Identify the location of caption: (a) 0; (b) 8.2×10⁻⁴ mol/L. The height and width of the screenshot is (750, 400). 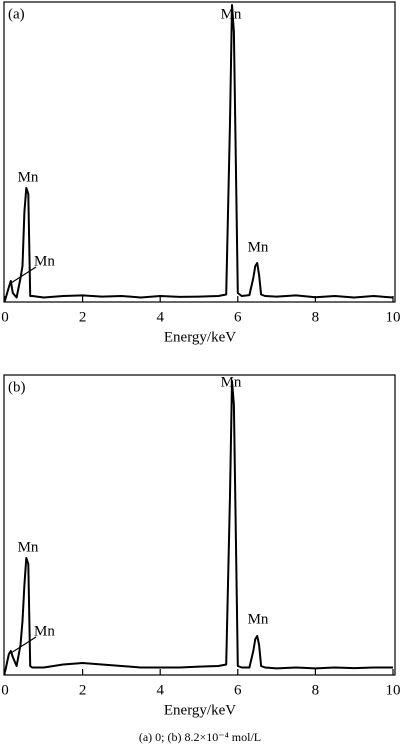
(200, 737).